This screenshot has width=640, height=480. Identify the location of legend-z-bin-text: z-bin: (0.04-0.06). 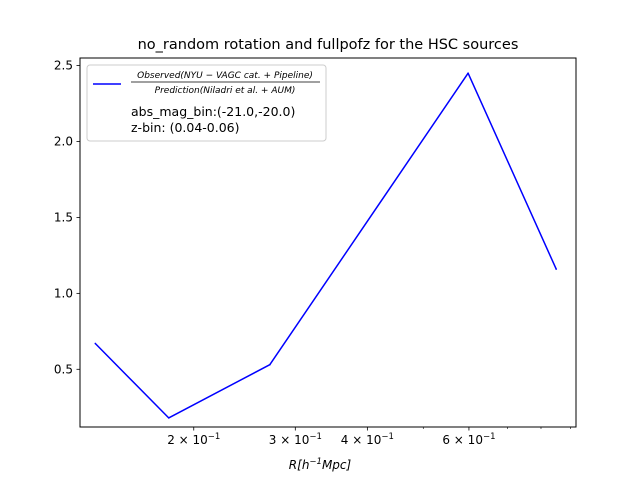
(185, 127).